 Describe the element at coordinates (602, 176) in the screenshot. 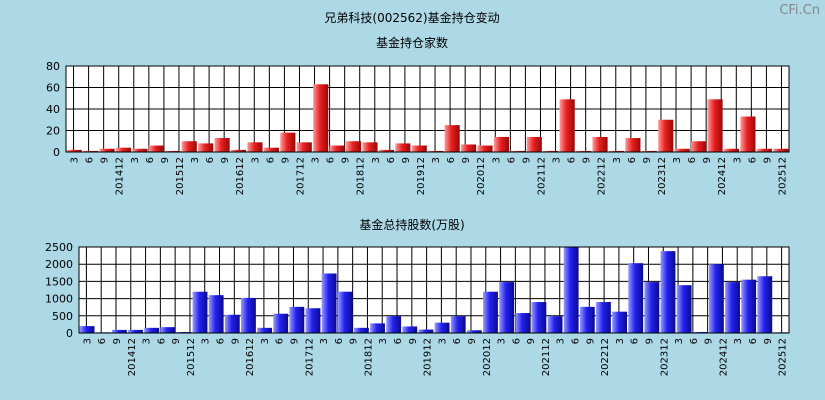

I see `x-tick-label: 202212` at that location.